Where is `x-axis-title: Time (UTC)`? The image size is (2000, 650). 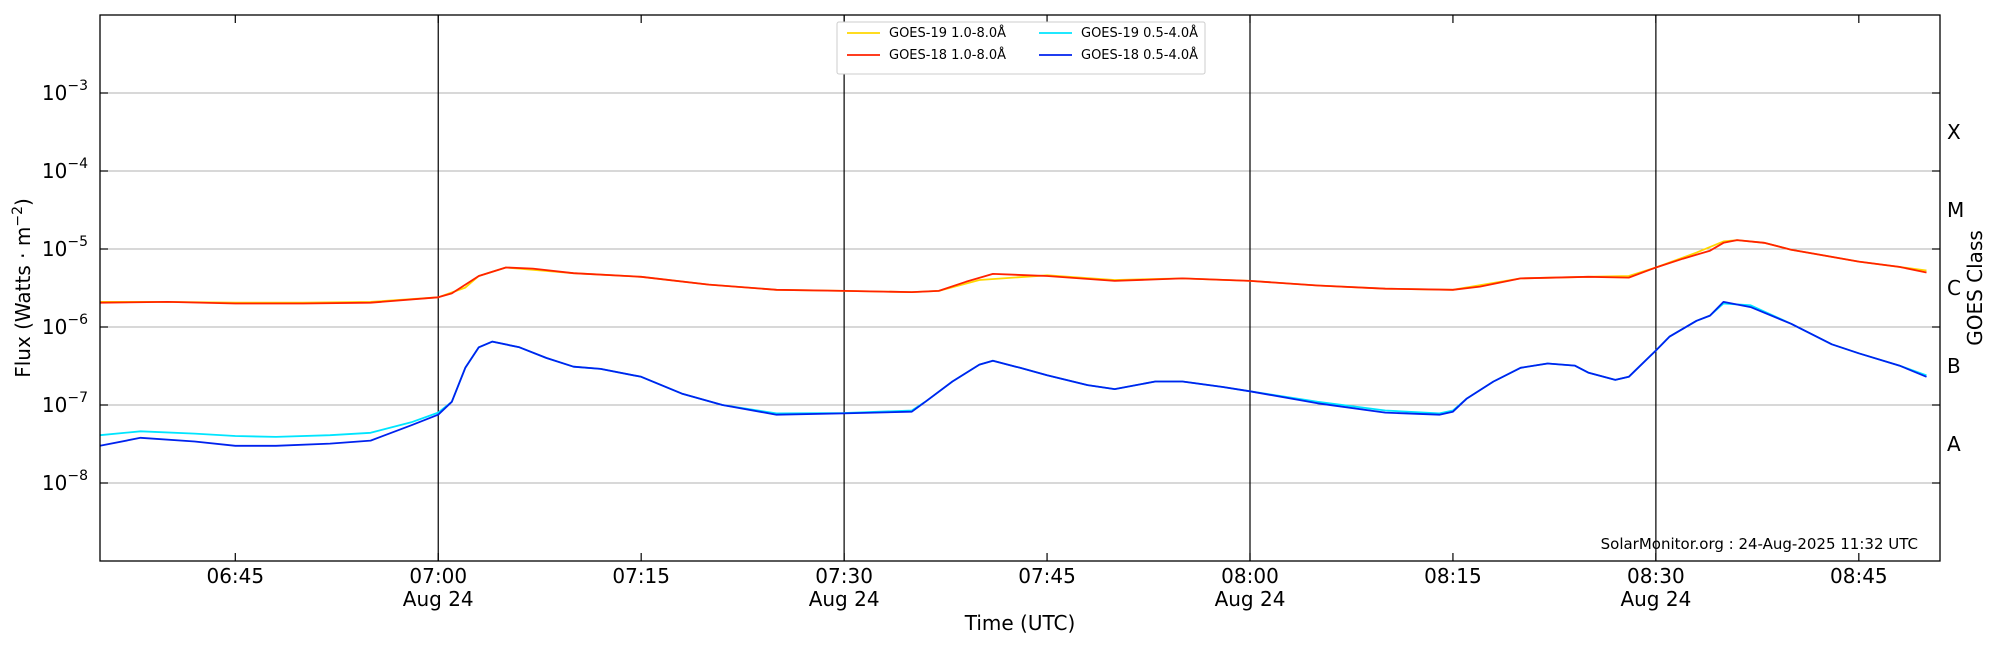
x-axis-title: Time (UTC) is located at coordinates (1020, 623).